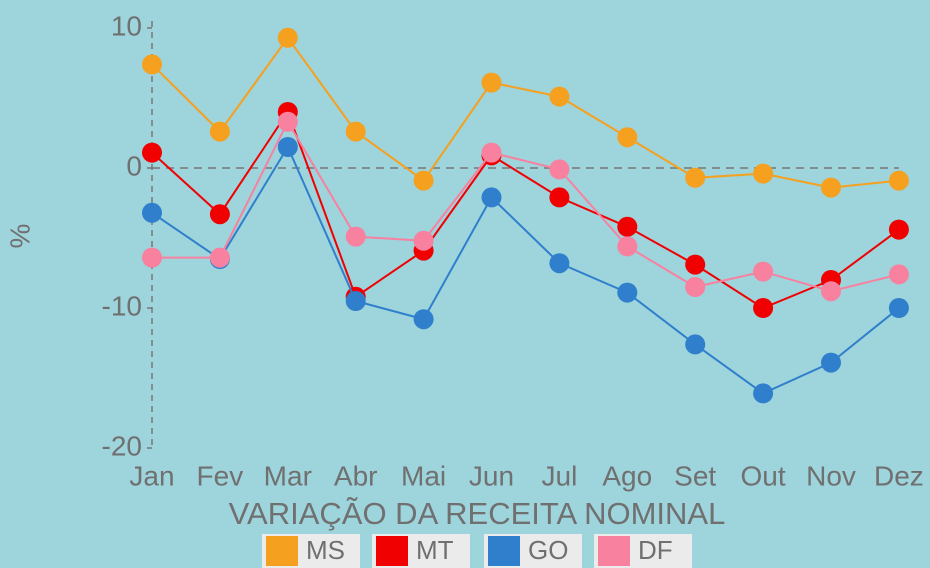 This screenshot has width=930, height=568. I want to click on x-tick-label: Dez, so click(899, 475).